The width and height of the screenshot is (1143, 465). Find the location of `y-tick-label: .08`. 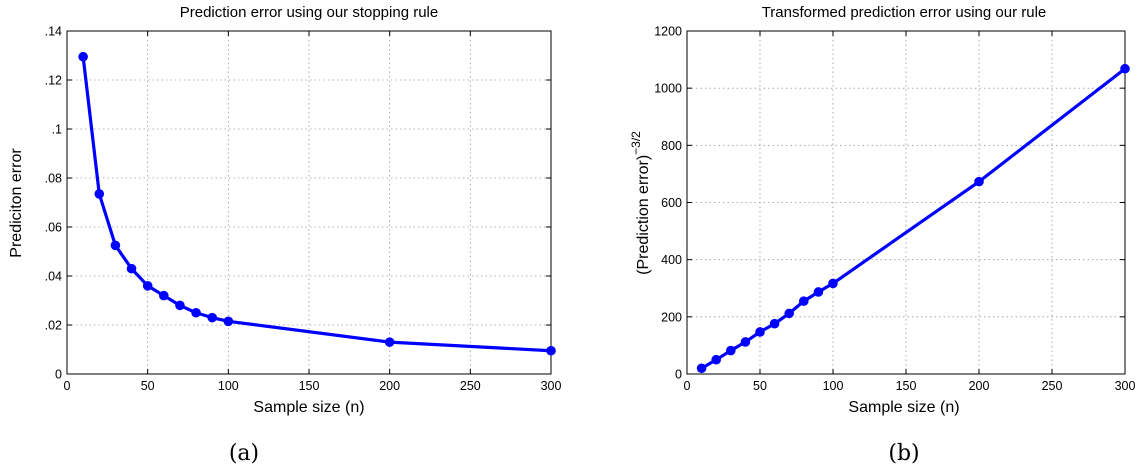

y-tick-label: .08 is located at coordinates (53, 179).